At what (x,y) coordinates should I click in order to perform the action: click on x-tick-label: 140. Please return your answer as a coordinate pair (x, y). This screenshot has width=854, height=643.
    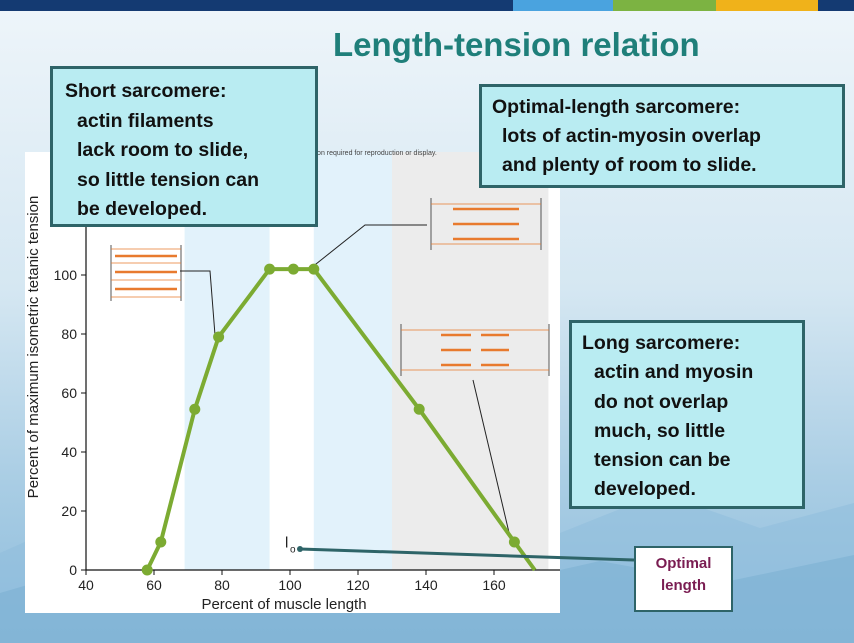
    Looking at the image, I should click on (426, 585).